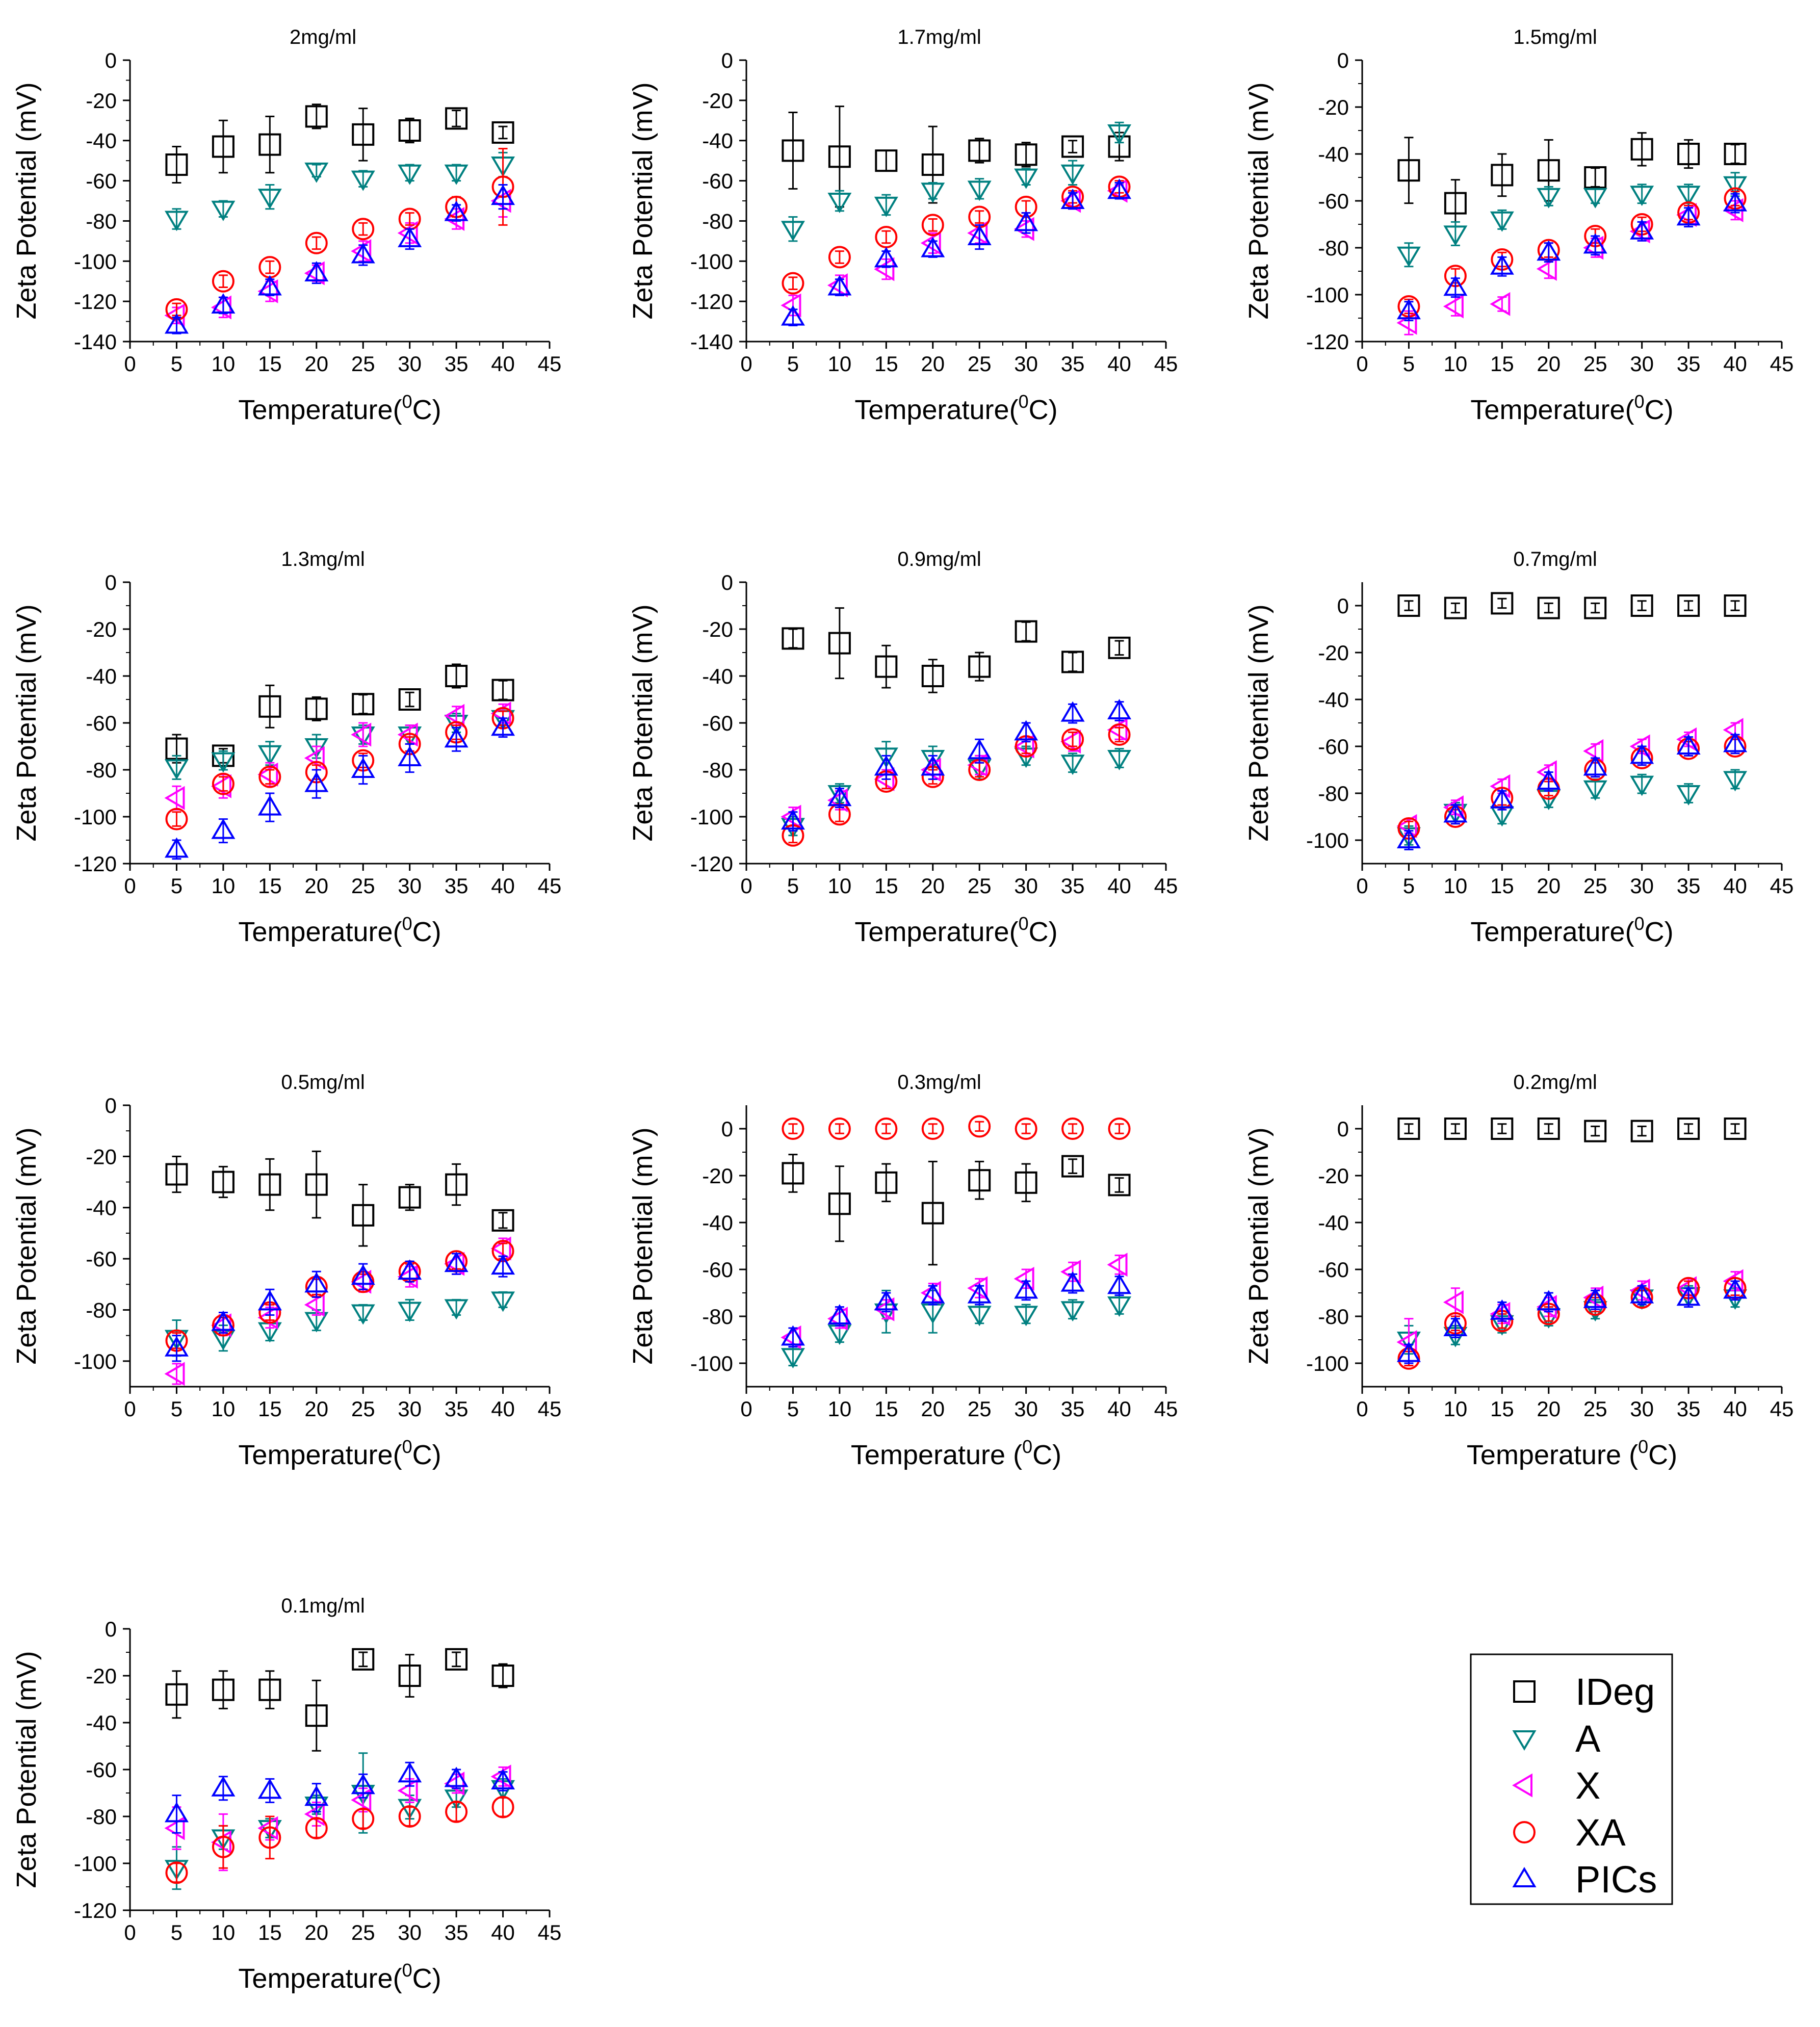 Image resolution: width=1820 pixels, height=2027 pixels. I want to click on x-tick-label: 20, so click(316, 364).